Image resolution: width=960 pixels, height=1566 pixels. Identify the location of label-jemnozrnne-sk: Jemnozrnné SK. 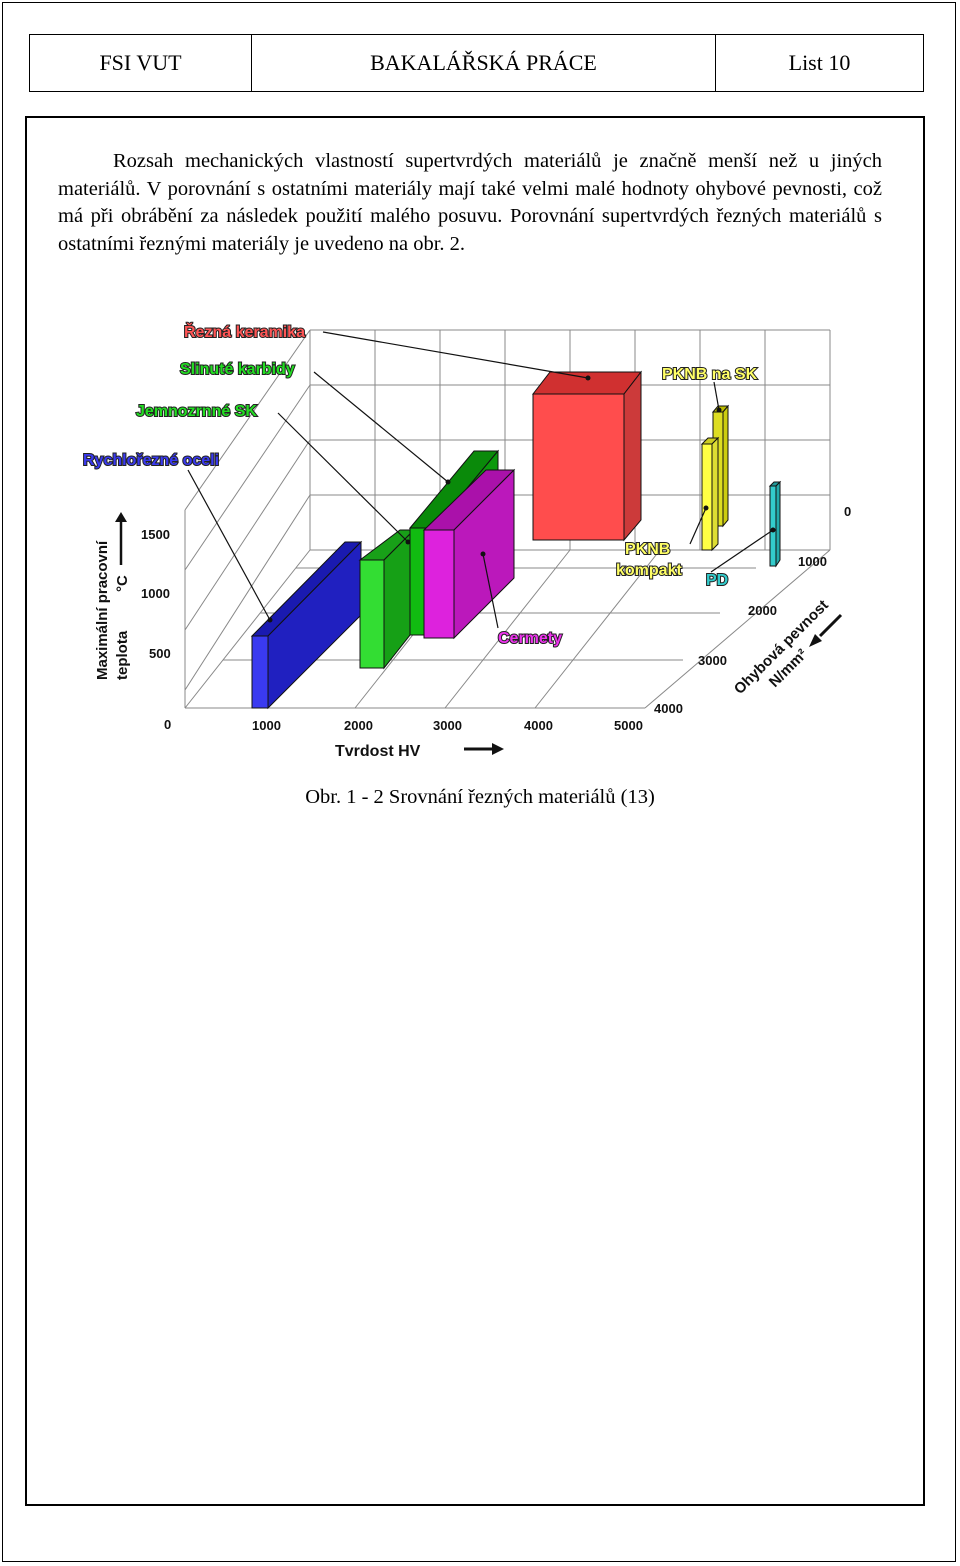
(196, 411).